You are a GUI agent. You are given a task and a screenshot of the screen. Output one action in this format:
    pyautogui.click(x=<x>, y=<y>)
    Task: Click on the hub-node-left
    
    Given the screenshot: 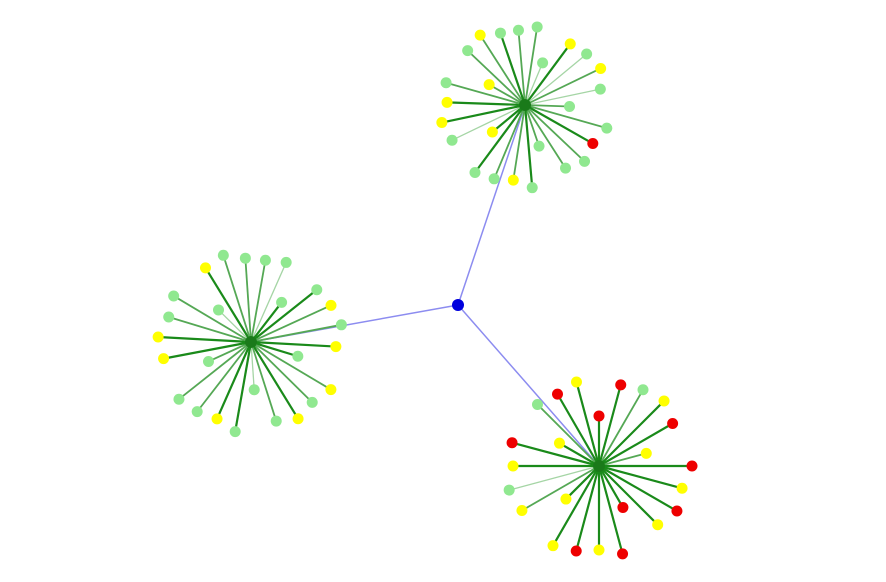 What is the action you would take?
    pyautogui.click(x=251, y=342)
    